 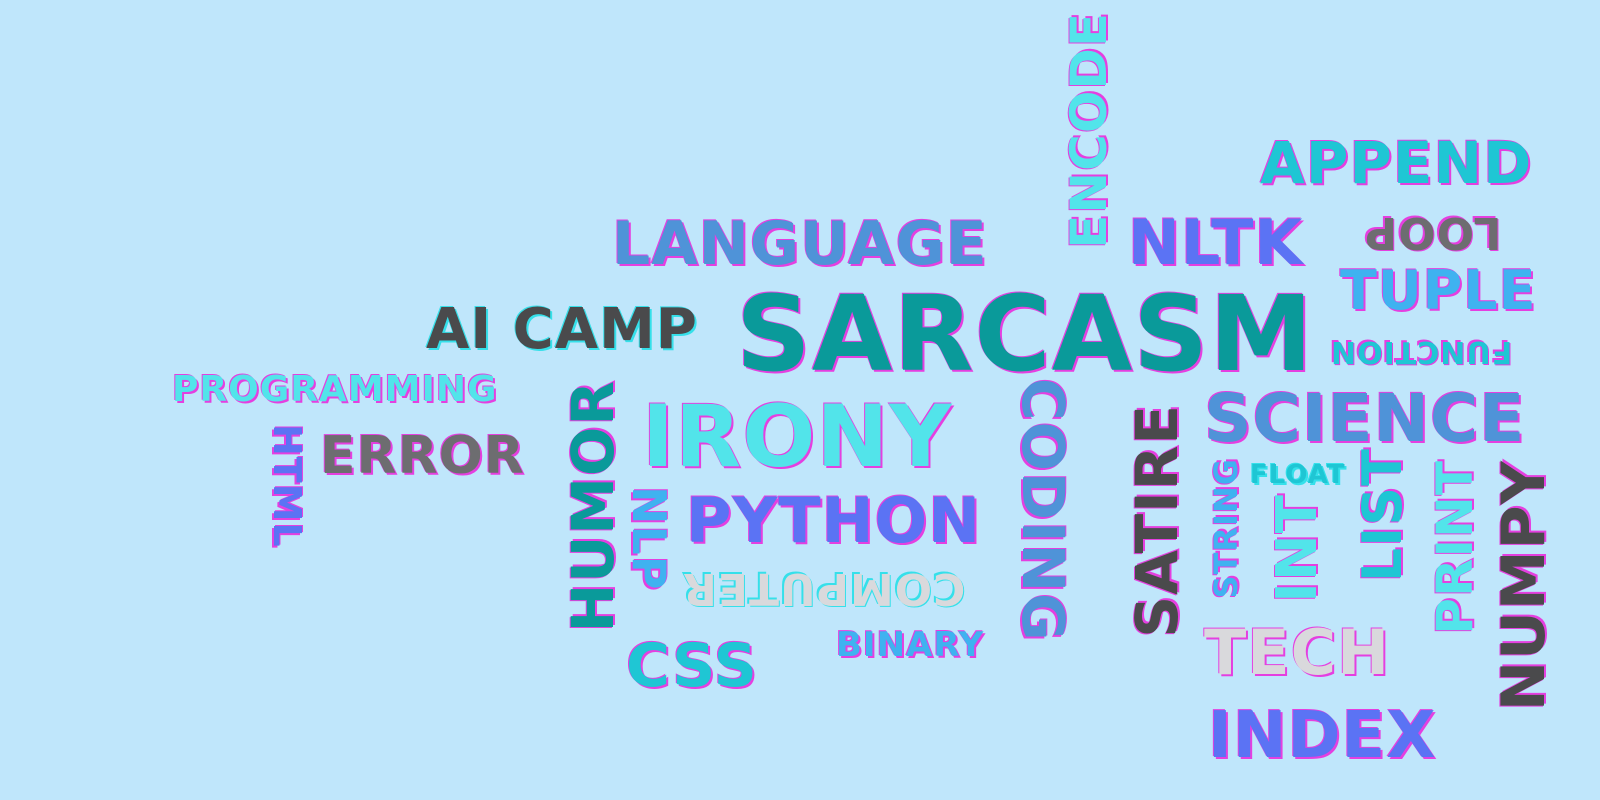 What do you see at coordinates (834, 520) in the screenshot?
I see `word-python: PYTHON` at bounding box center [834, 520].